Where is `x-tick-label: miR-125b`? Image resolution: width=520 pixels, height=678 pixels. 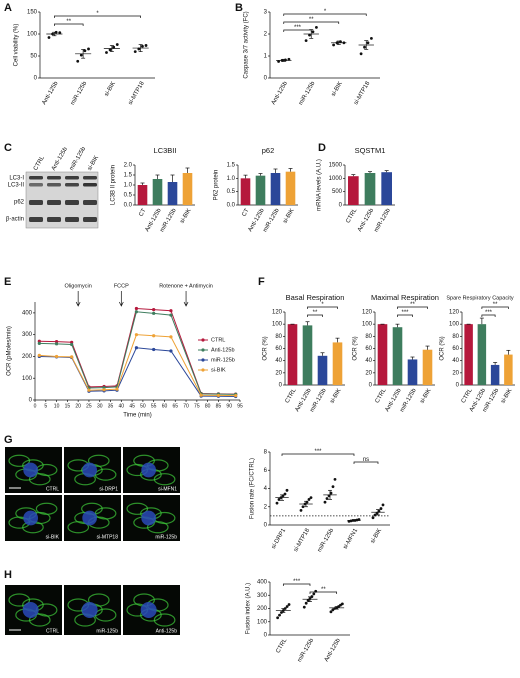 x-tick-label: miR-125b is located at coordinates (79, 93).